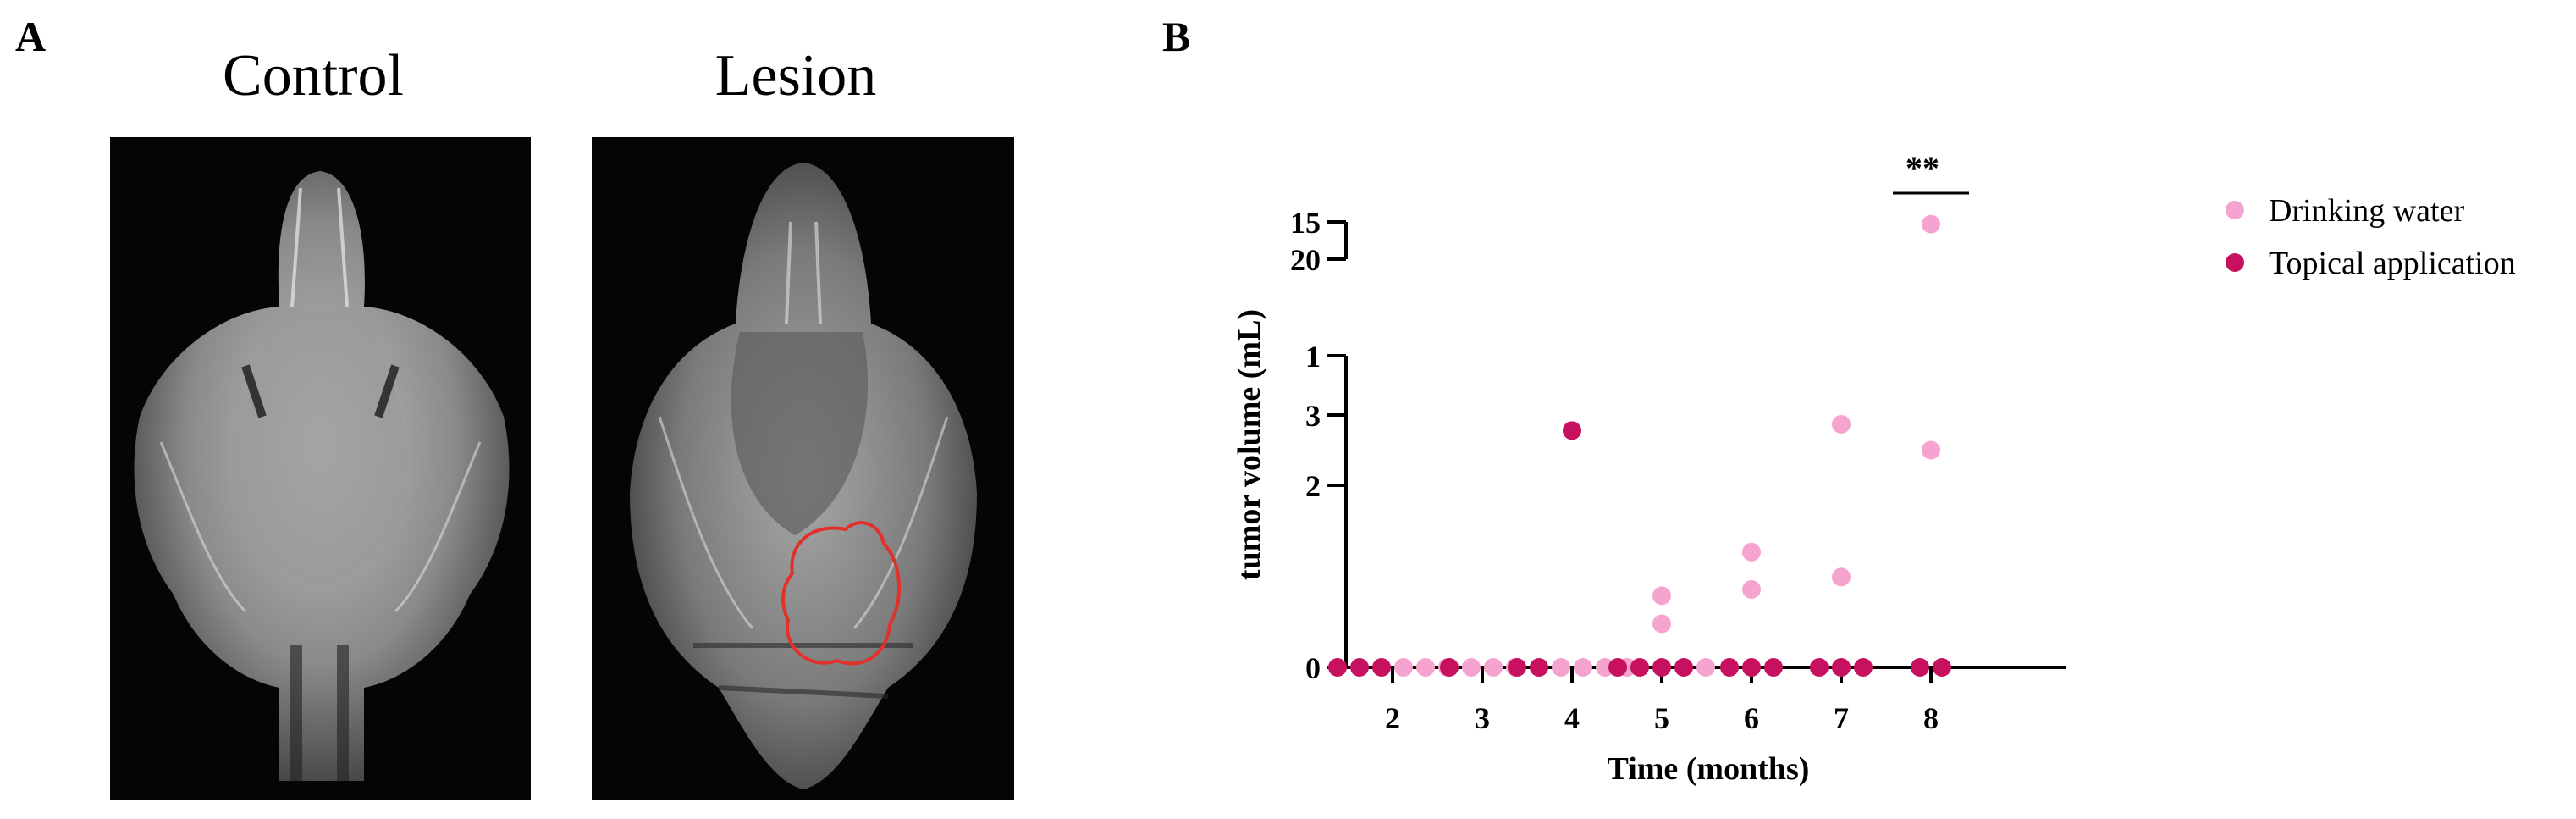  I want to click on x-tick-label: 4, so click(1572, 718).